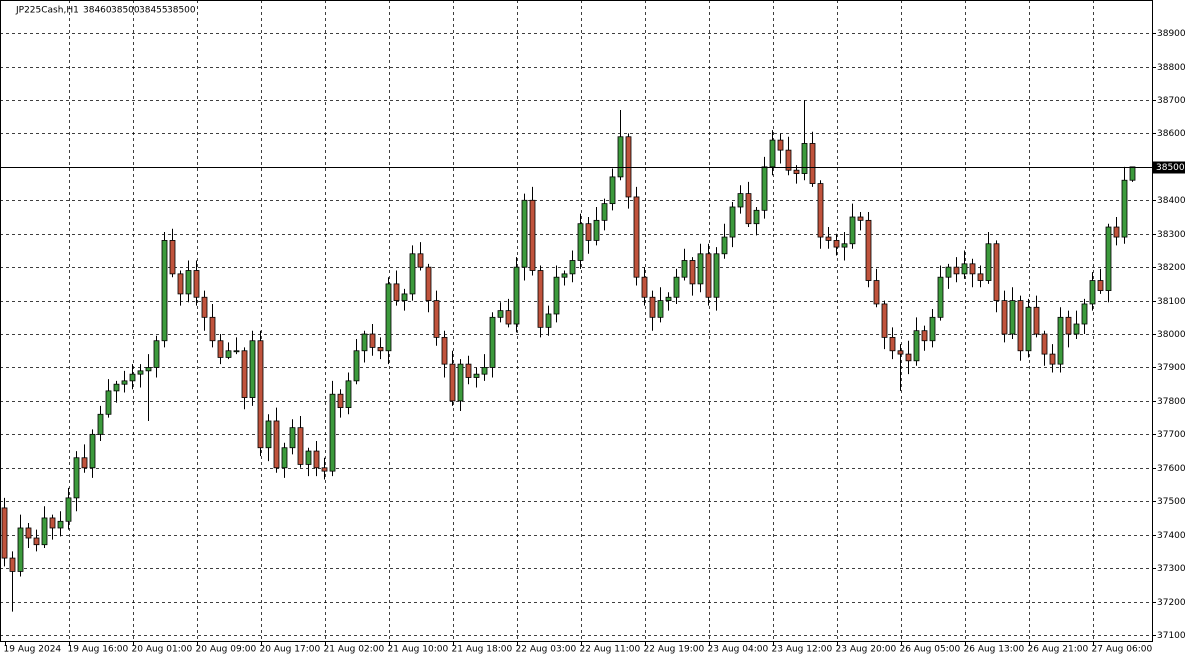 The image size is (1190, 657). Describe the element at coordinates (1171, 469) in the screenshot. I see `y-tick-label: 37600` at that location.